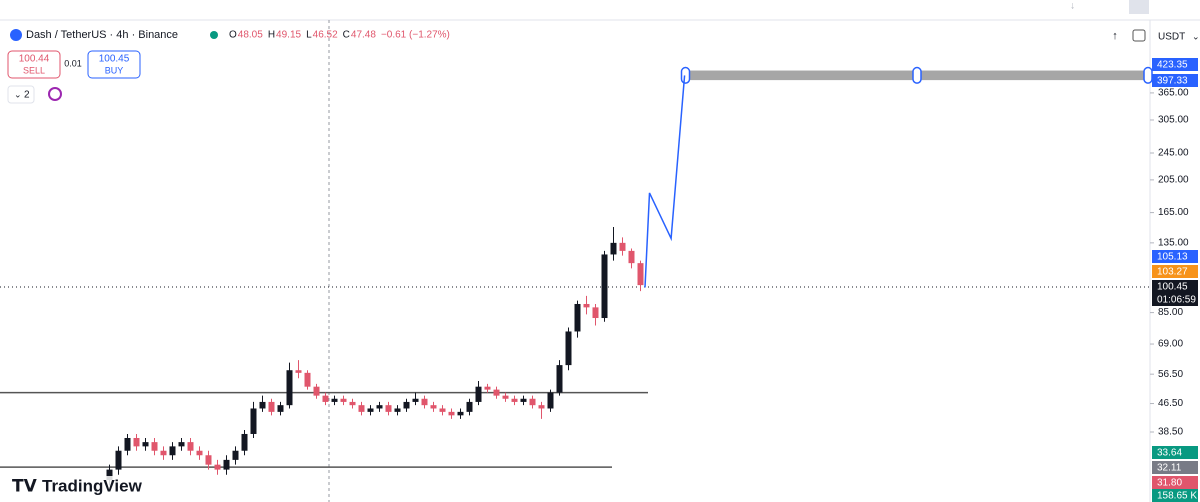 This screenshot has width=1200, height=502. Describe the element at coordinates (1170, 312) in the screenshot. I see `y-tick-label: 85.00` at that location.